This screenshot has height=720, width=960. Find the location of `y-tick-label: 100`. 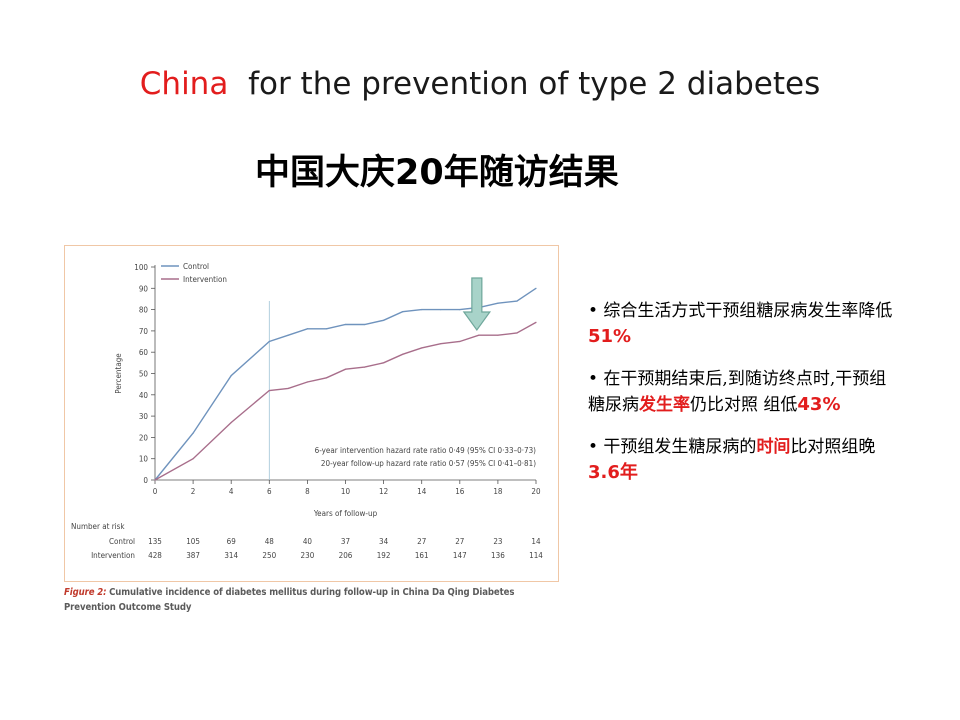

y-tick-label: 100 is located at coordinates (141, 267).